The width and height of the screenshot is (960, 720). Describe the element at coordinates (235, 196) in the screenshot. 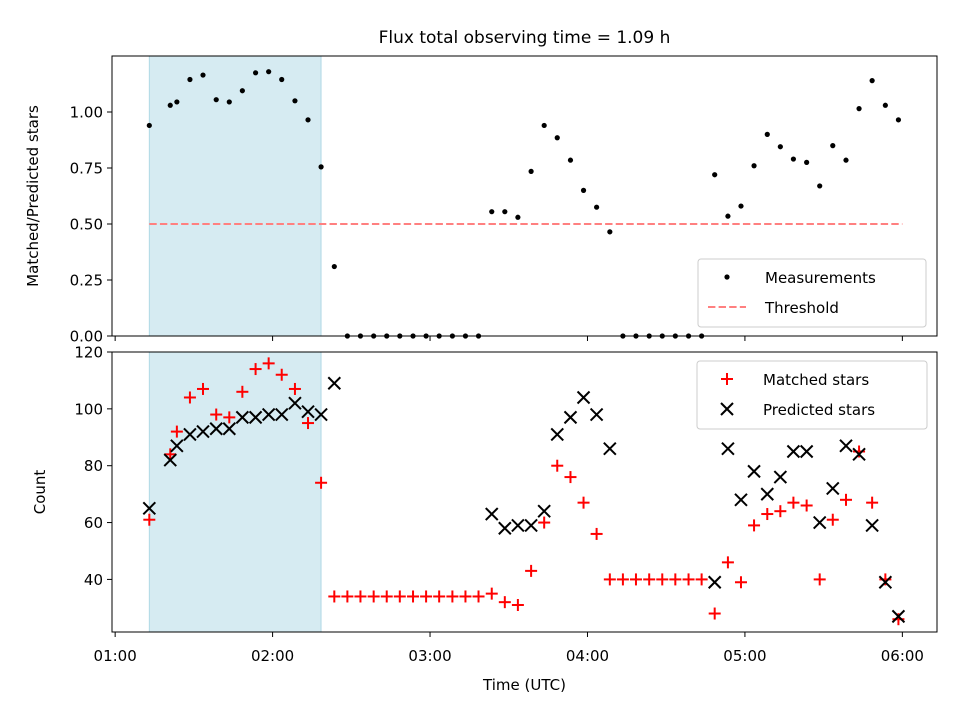

I see `top-highlight-span` at that location.